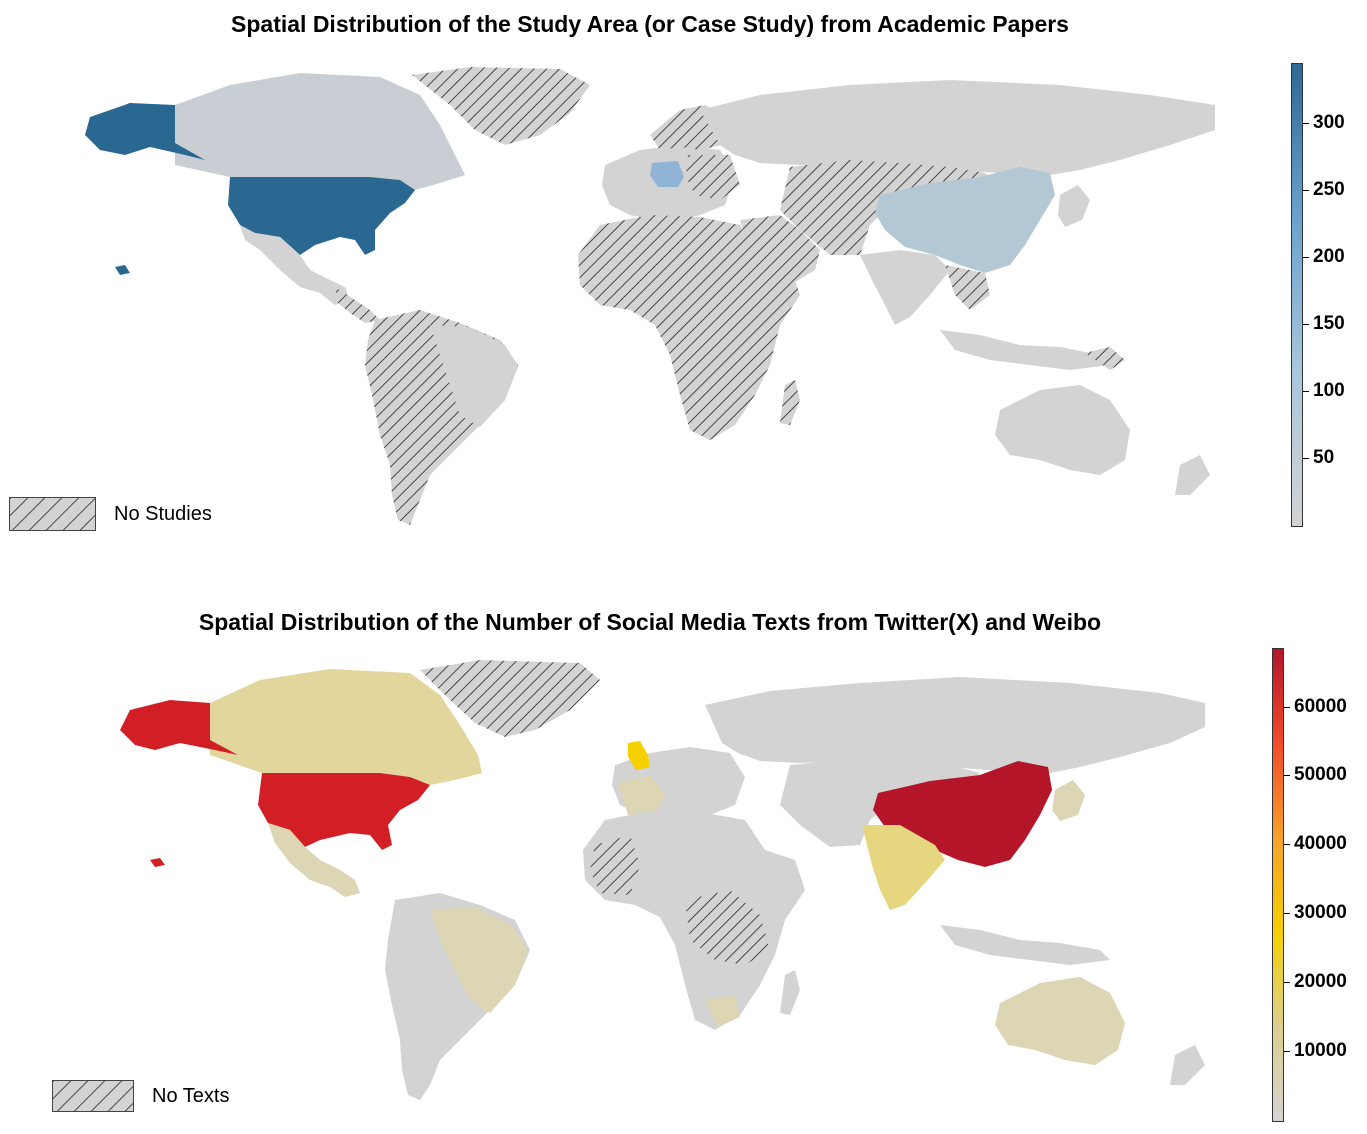  I want to click on central-africa, so click(727, 927).